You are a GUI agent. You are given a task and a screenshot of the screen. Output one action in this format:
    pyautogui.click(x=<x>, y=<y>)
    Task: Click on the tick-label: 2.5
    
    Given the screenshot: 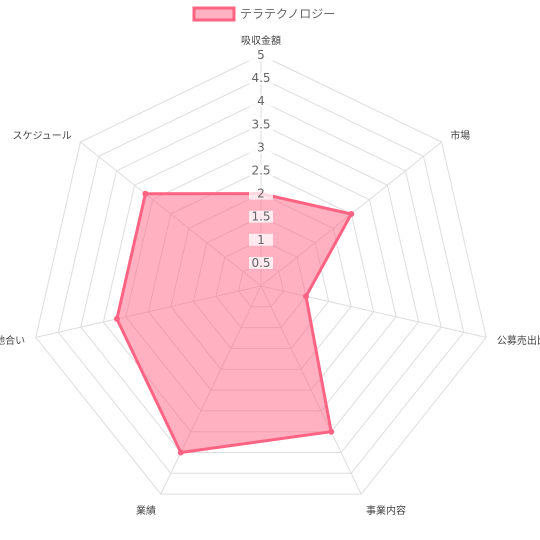 What is the action you would take?
    pyautogui.click(x=260, y=171)
    